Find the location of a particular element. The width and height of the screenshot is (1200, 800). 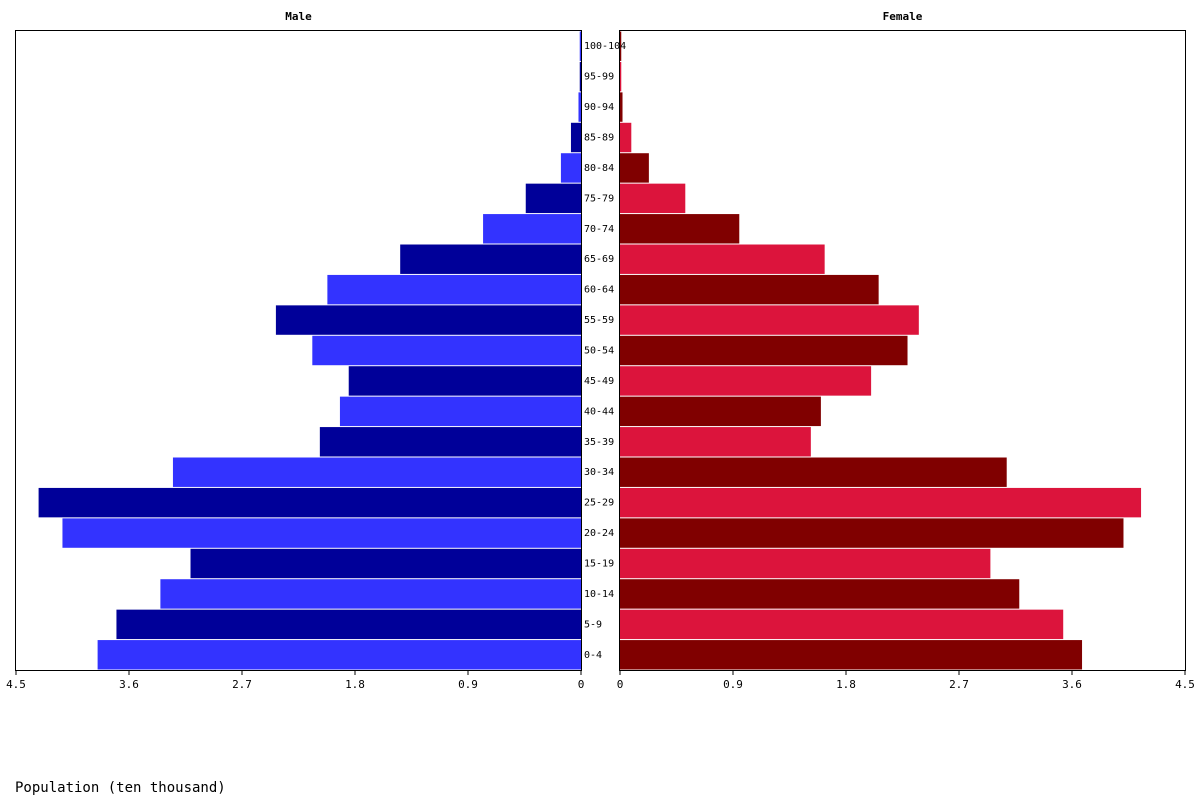

category-label: 35-39 is located at coordinates (599, 442).